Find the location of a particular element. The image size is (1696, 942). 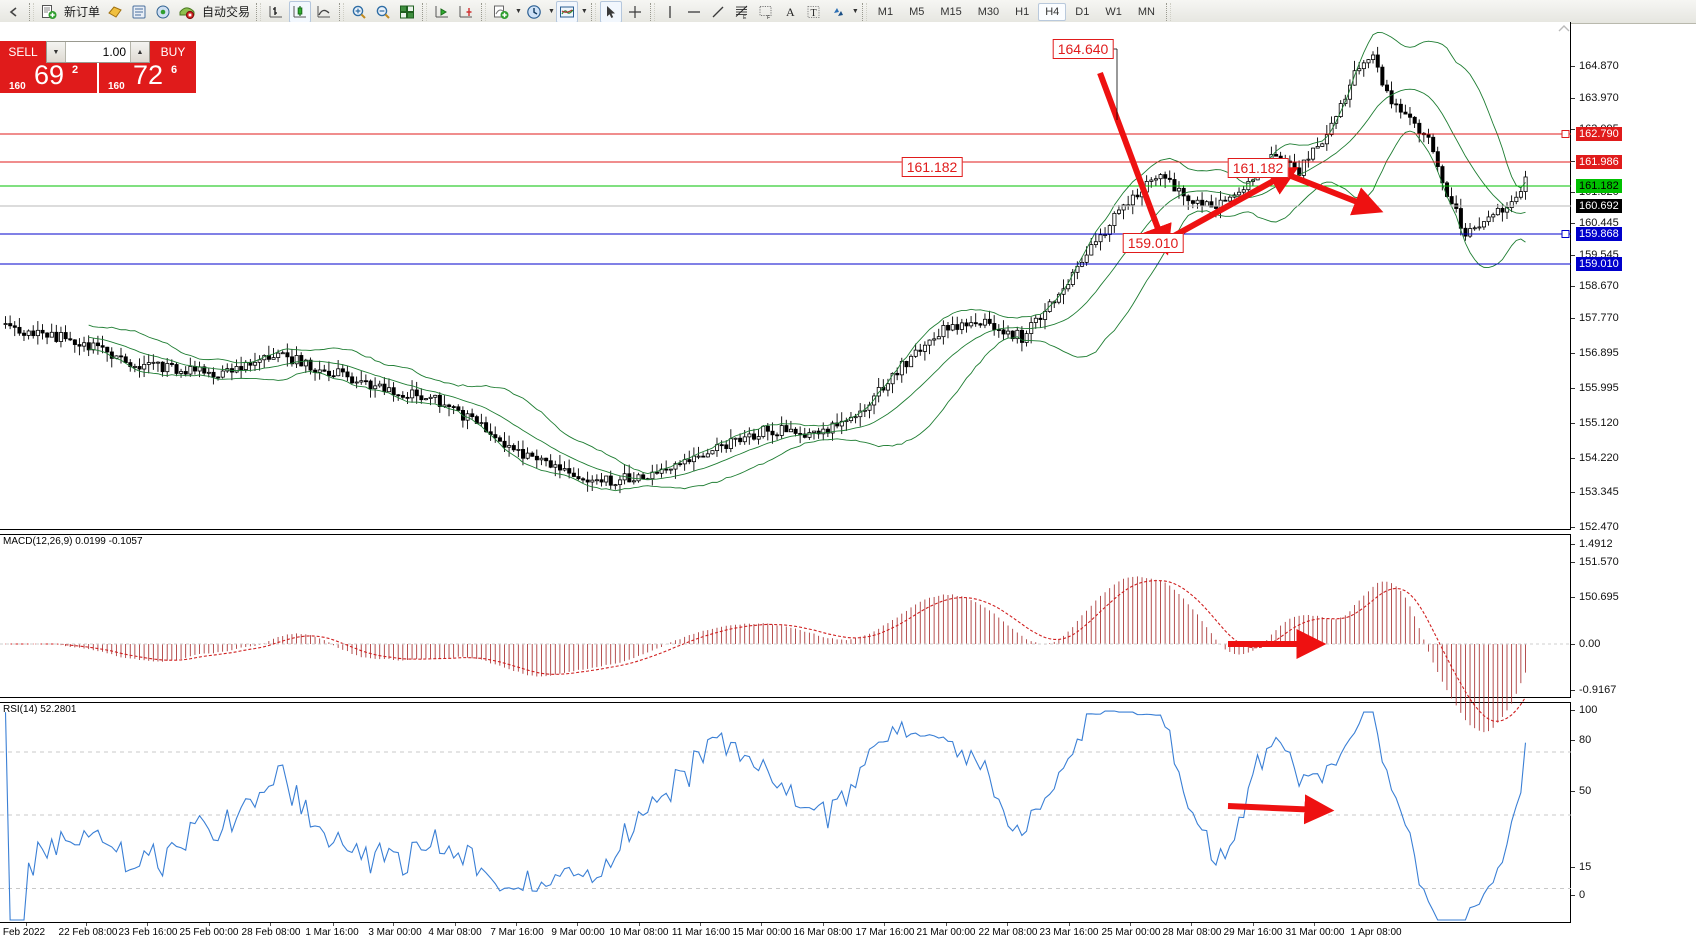

sell-price-display: 160 69 2 is located at coordinates (48, 76).